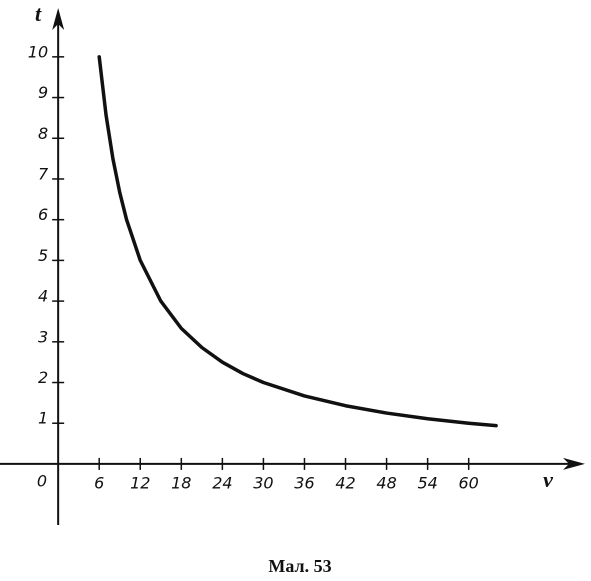 The width and height of the screenshot is (591, 581). I want to click on y-tick-label: 10, so click(38, 51).